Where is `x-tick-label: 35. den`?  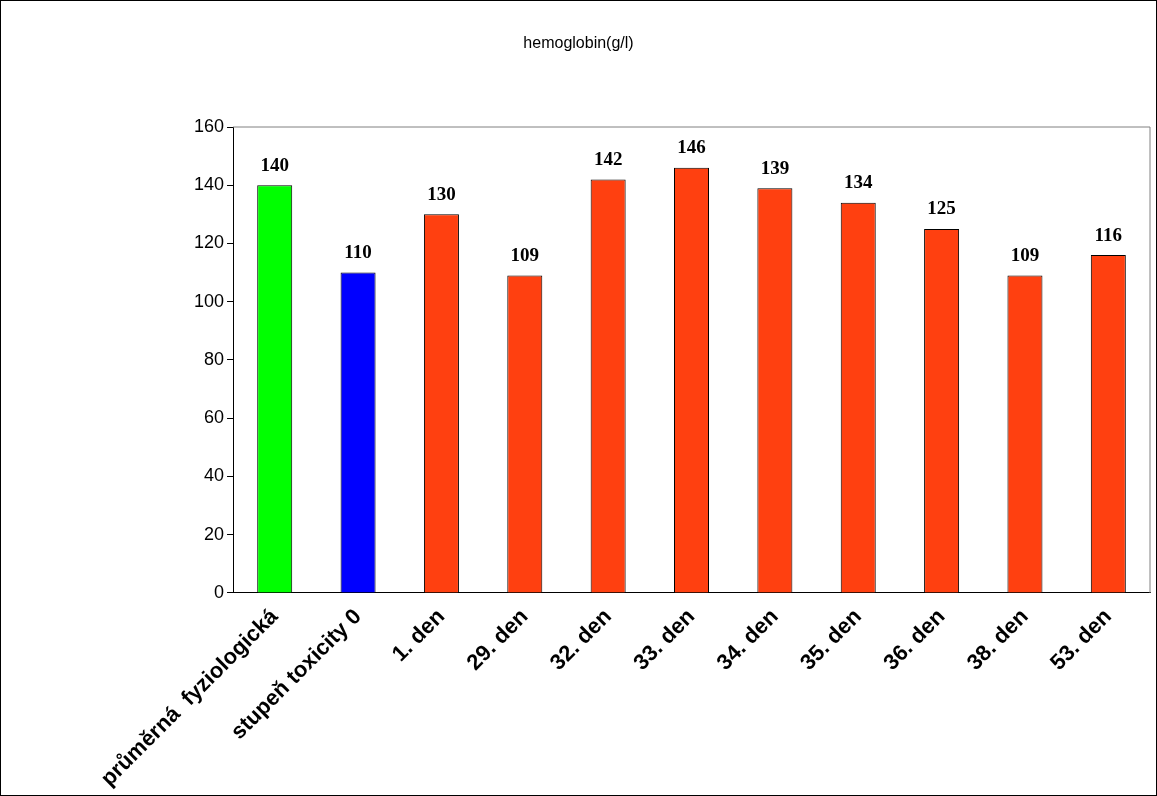
x-tick-label: 35. den is located at coordinates (830, 639).